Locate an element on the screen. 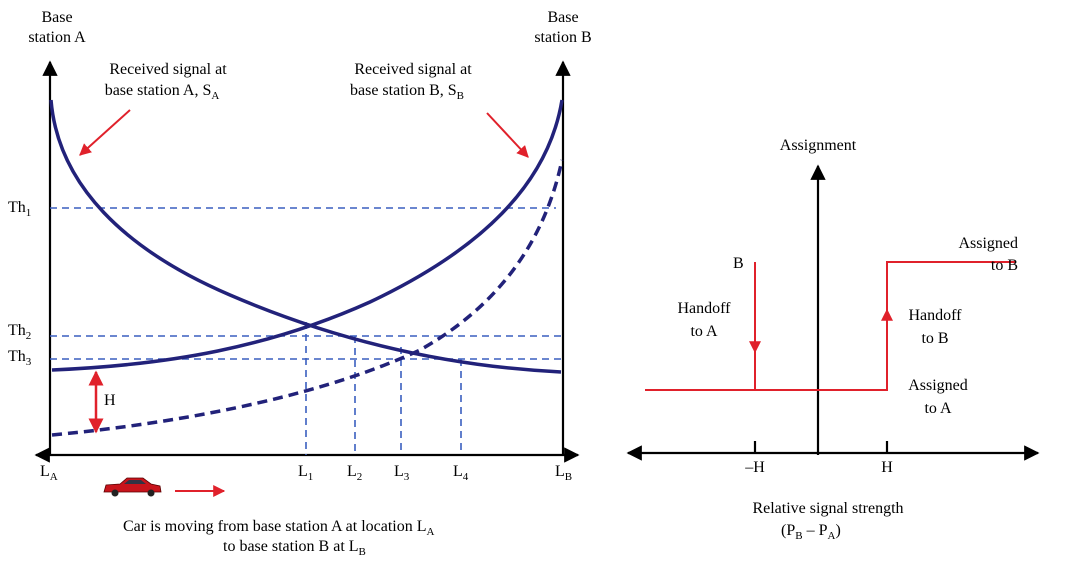 Image resolution: width=1070 pixels, height=565 pixels. x-axis-label: (PB – PA) is located at coordinates (811, 532).